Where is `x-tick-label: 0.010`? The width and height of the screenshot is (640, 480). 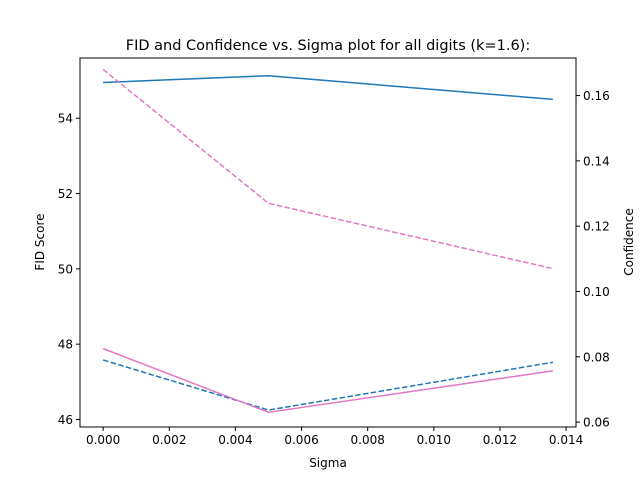 x-tick-label: 0.010 is located at coordinates (434, 440).